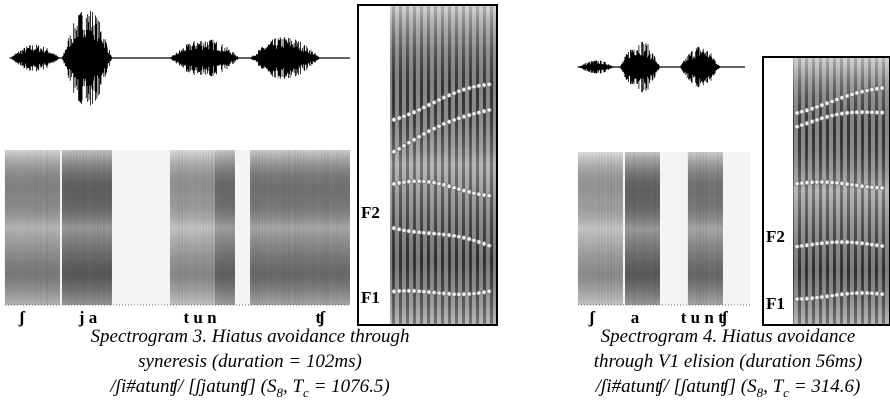  Describe the element at coordinates (704, 317) in the screenshot. I see `segment-label: t u n ʧ` at that location.